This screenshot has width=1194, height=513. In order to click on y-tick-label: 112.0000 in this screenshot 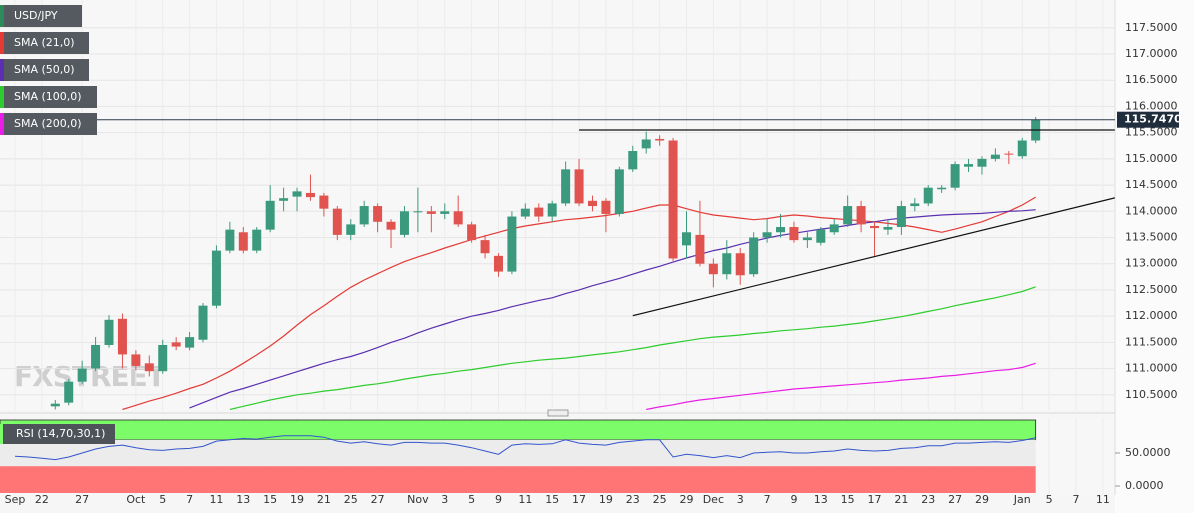, I will do `click(1151, 315)`.